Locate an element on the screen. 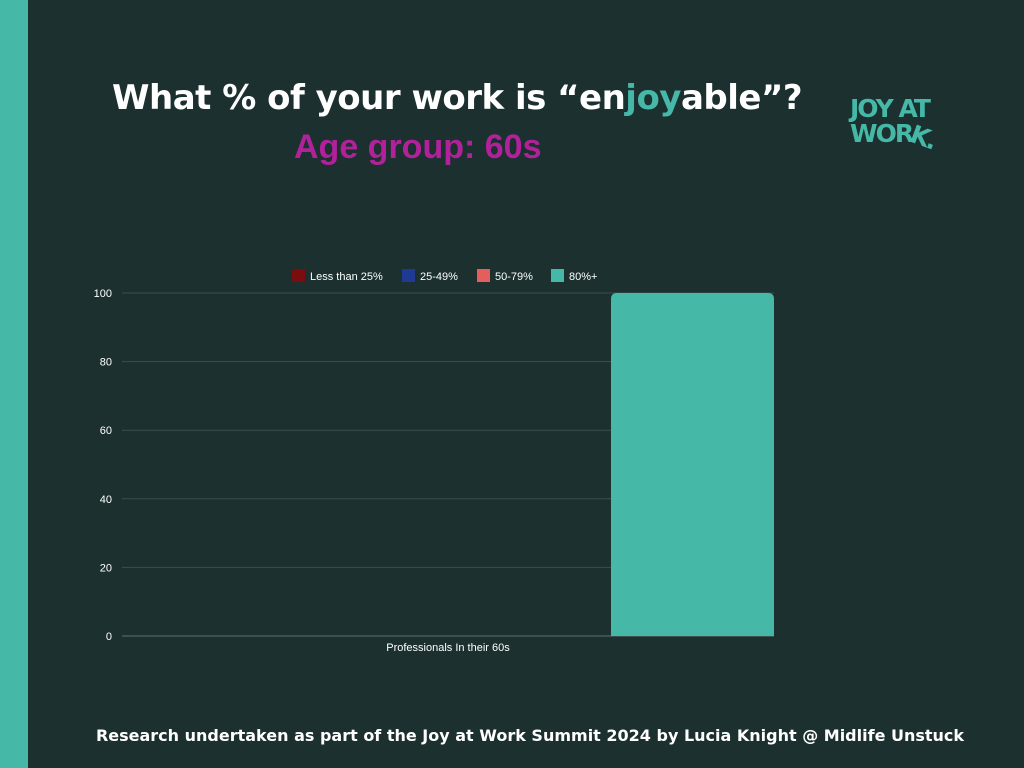 This screenshot has width=1024, height=768. title-part-1: What % of your work is “en is located at coordinates (369, 98).